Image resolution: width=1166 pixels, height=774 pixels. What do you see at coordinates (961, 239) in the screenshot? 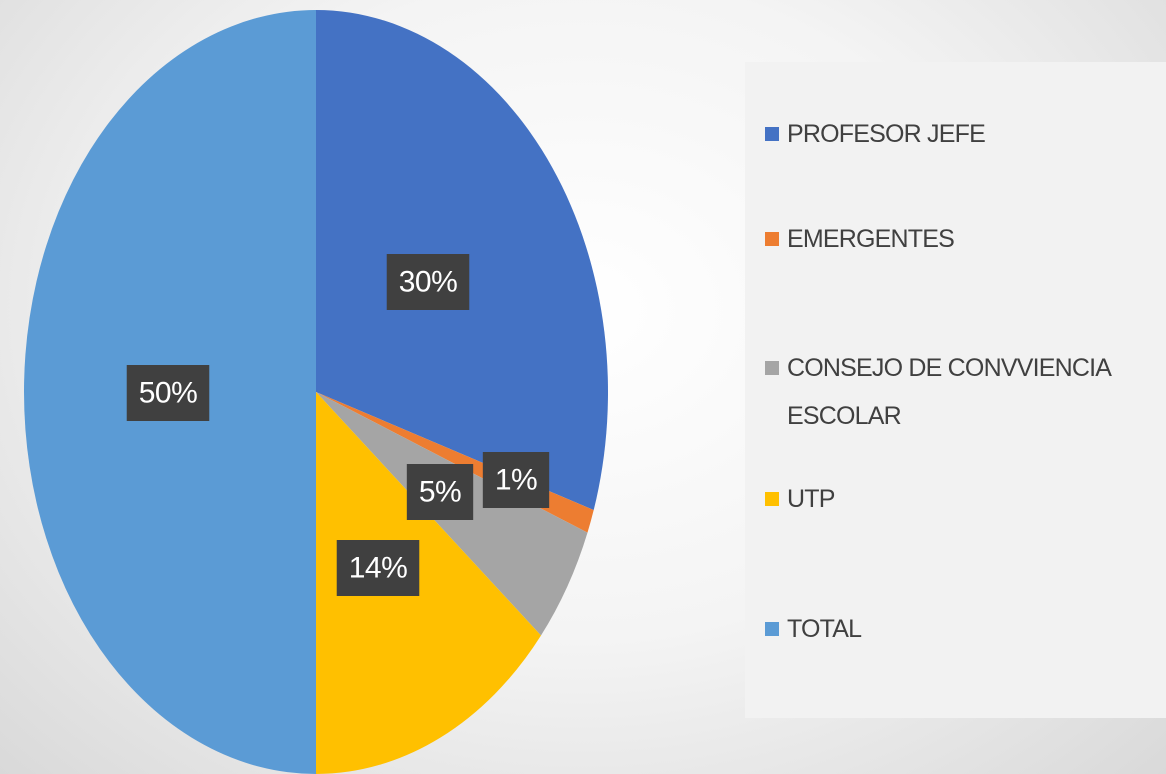
I see `legend-entry: EMERGENTES` at bounding box center [961, 239].